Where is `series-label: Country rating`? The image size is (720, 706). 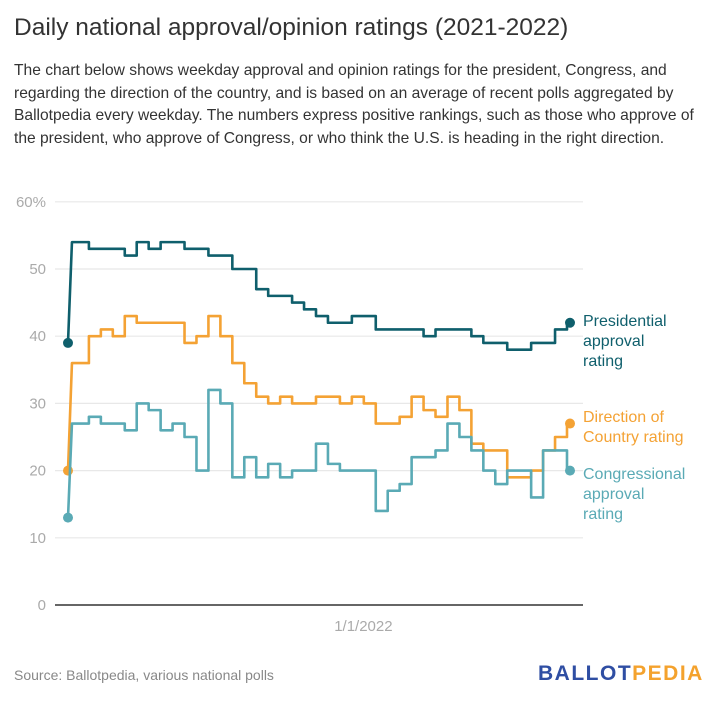
series-label: Country rating is located at coordinates (633, 437).